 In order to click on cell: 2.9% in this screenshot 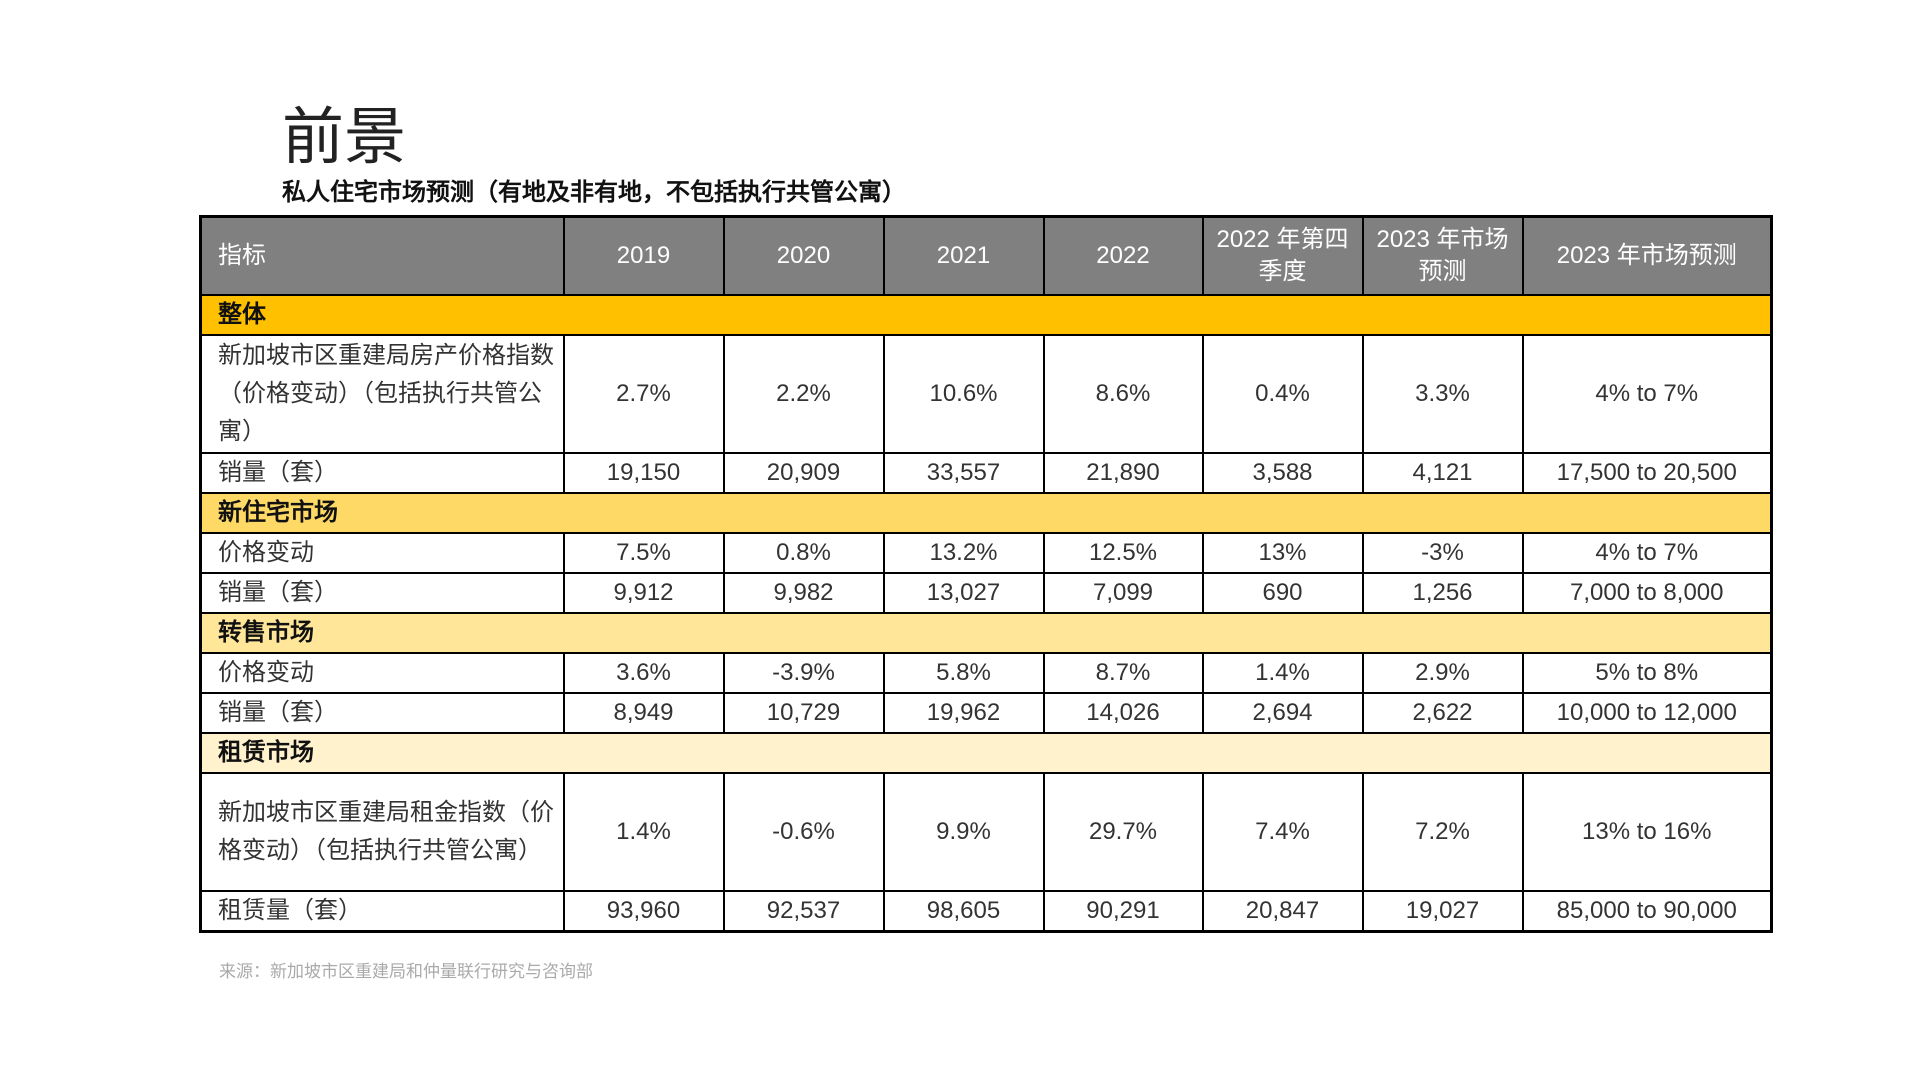, I will do `click(1442, 673)`.